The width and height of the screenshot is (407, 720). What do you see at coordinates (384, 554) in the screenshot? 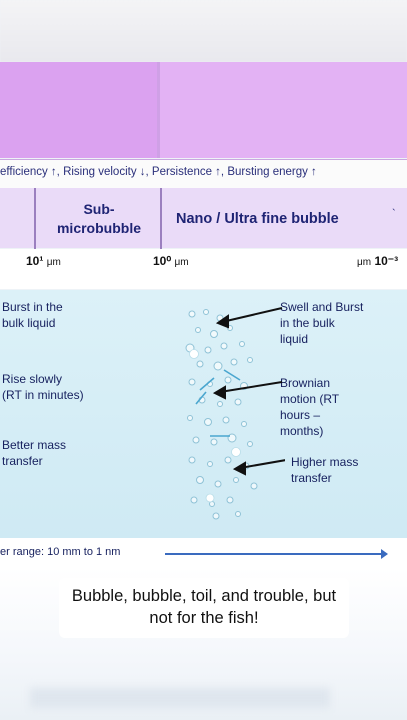
I see `range-arrow-head-icon` at bounding box center [384, 554].